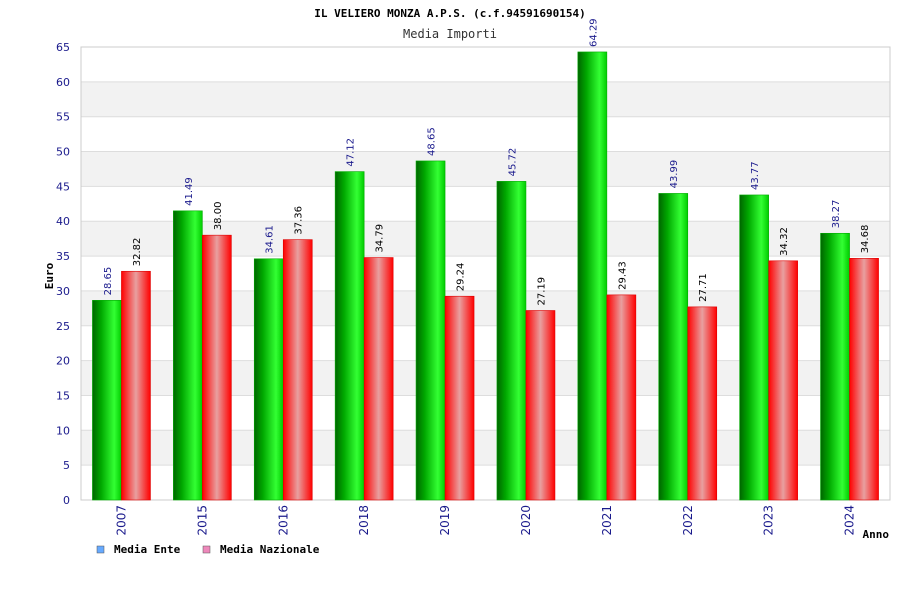  Describe the element at coordinates (526, 520) in the screenshot. I see `x-tick-label: 2020` at that location.